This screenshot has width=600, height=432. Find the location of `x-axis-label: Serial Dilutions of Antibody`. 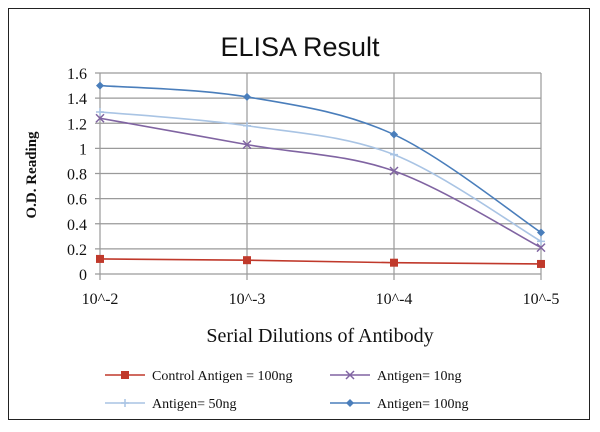

x-axis-label: Serial Dilutions of Antibody is located at coordinates (319, 336).